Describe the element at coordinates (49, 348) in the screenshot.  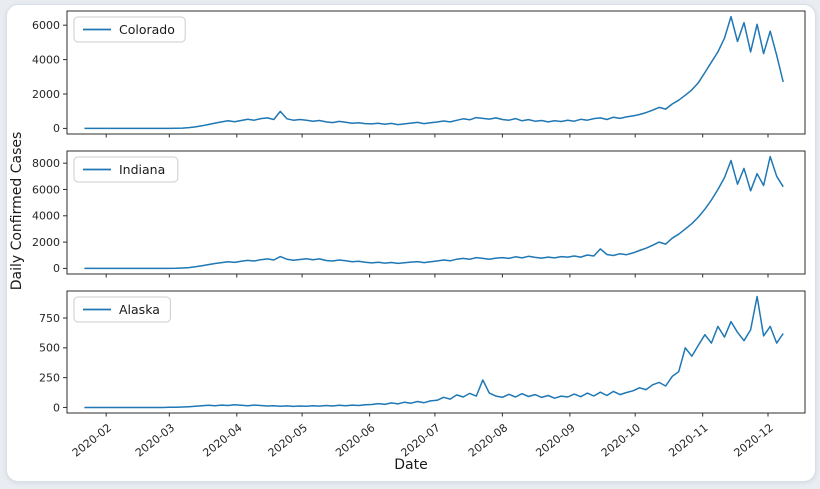
I see `y-tick-label: 500` at that location.